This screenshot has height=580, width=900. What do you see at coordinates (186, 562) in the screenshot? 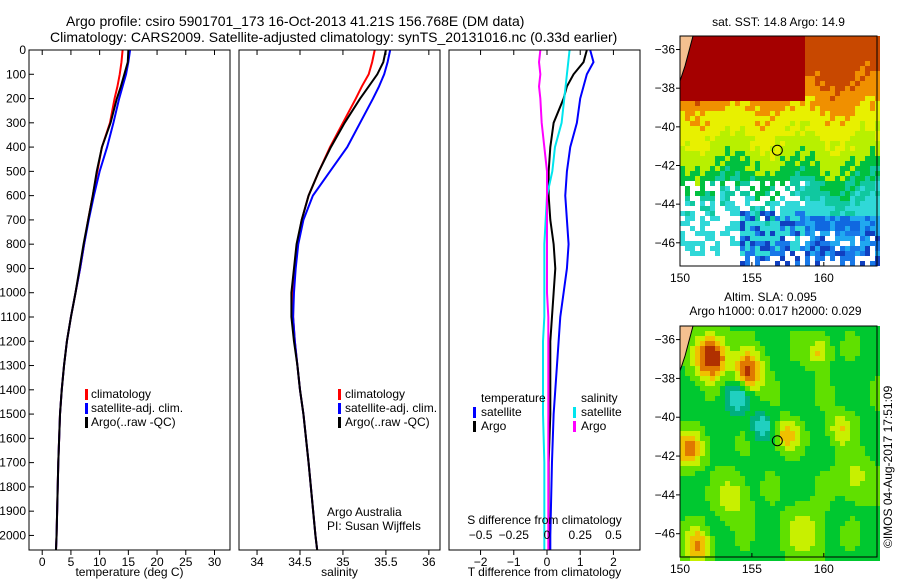
I see `x-tick-label: 25` at bounding box center [186, 562].